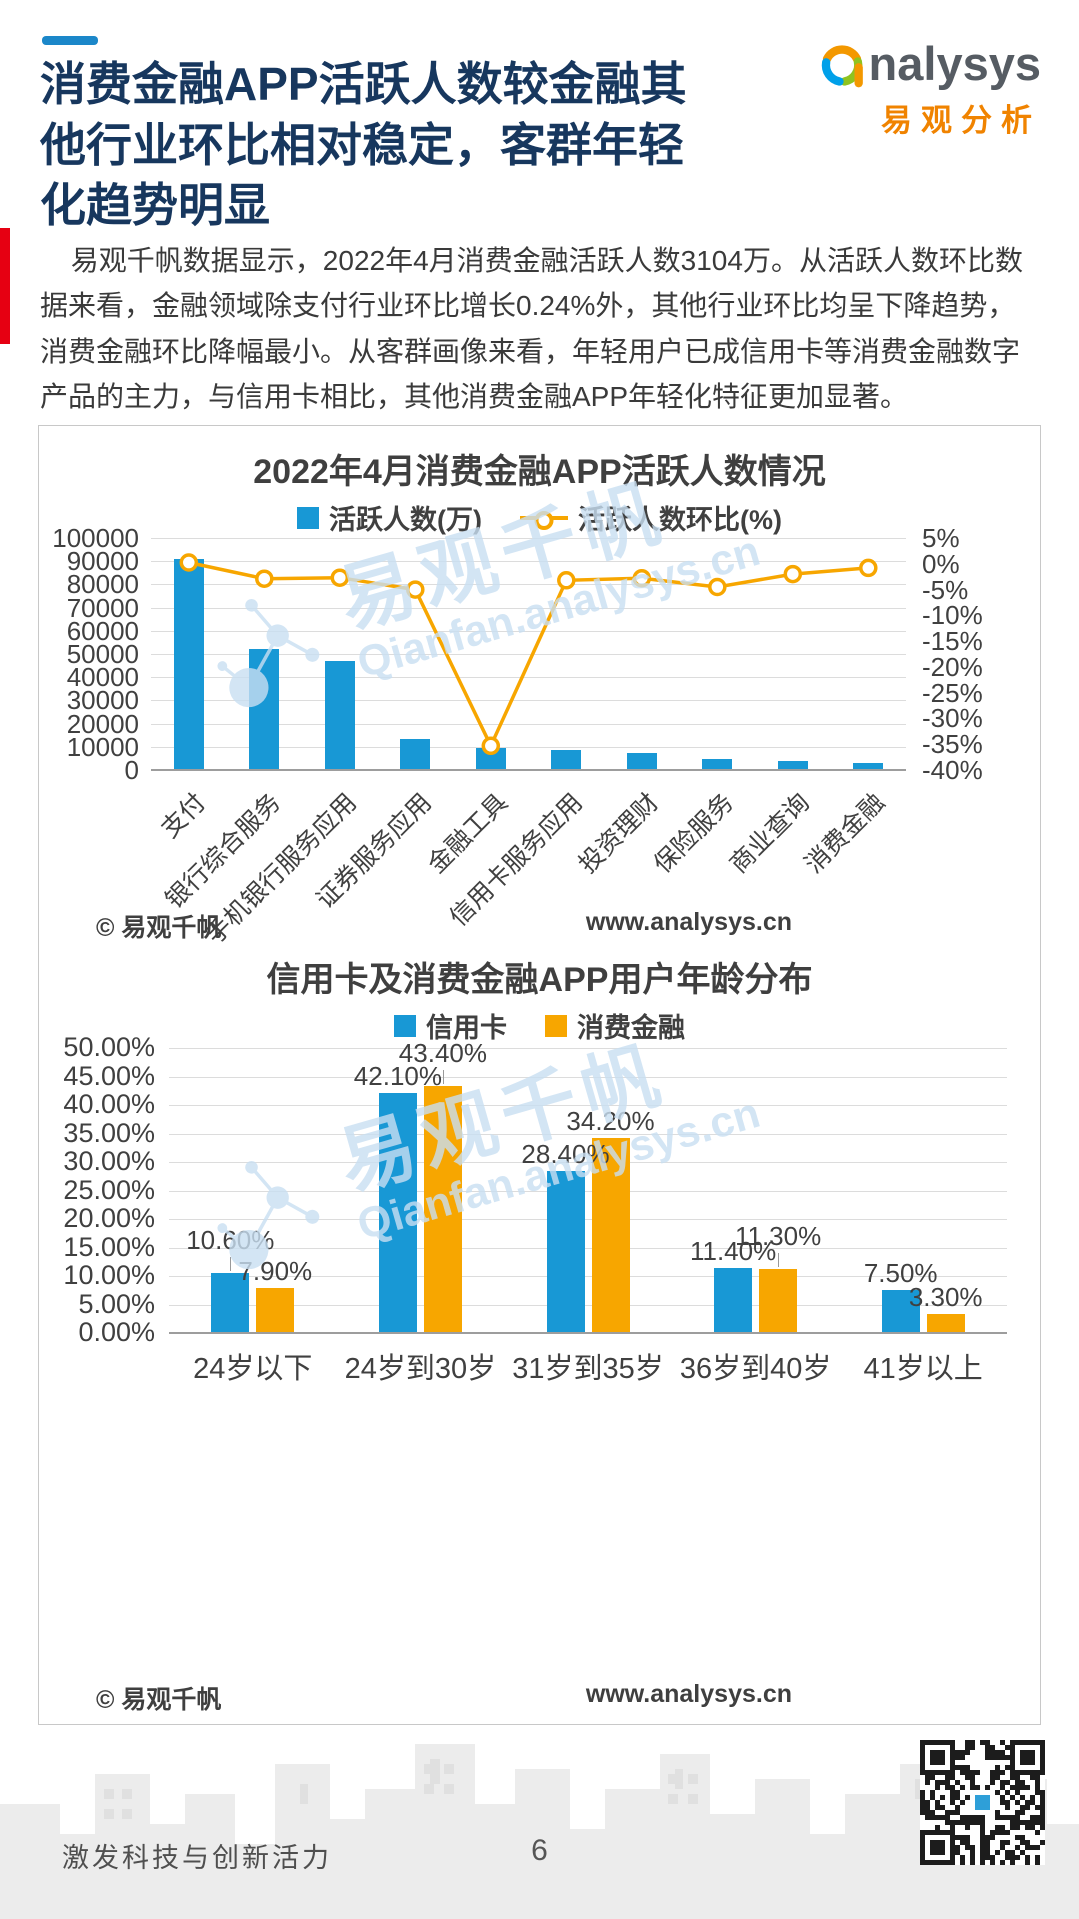 The height and width of the screenshot is (1919, 1079). What do you see at coordinates (539, 980) in the screenshot?
I see `chart2-title: 信用卡及消费金融APP用户年龄分布` at bounding box center [539, 980].